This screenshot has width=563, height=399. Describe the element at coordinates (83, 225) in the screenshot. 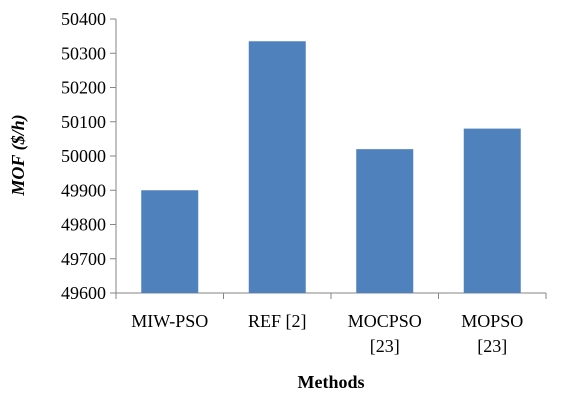

I see `y-tick-label: 49800` at that location.